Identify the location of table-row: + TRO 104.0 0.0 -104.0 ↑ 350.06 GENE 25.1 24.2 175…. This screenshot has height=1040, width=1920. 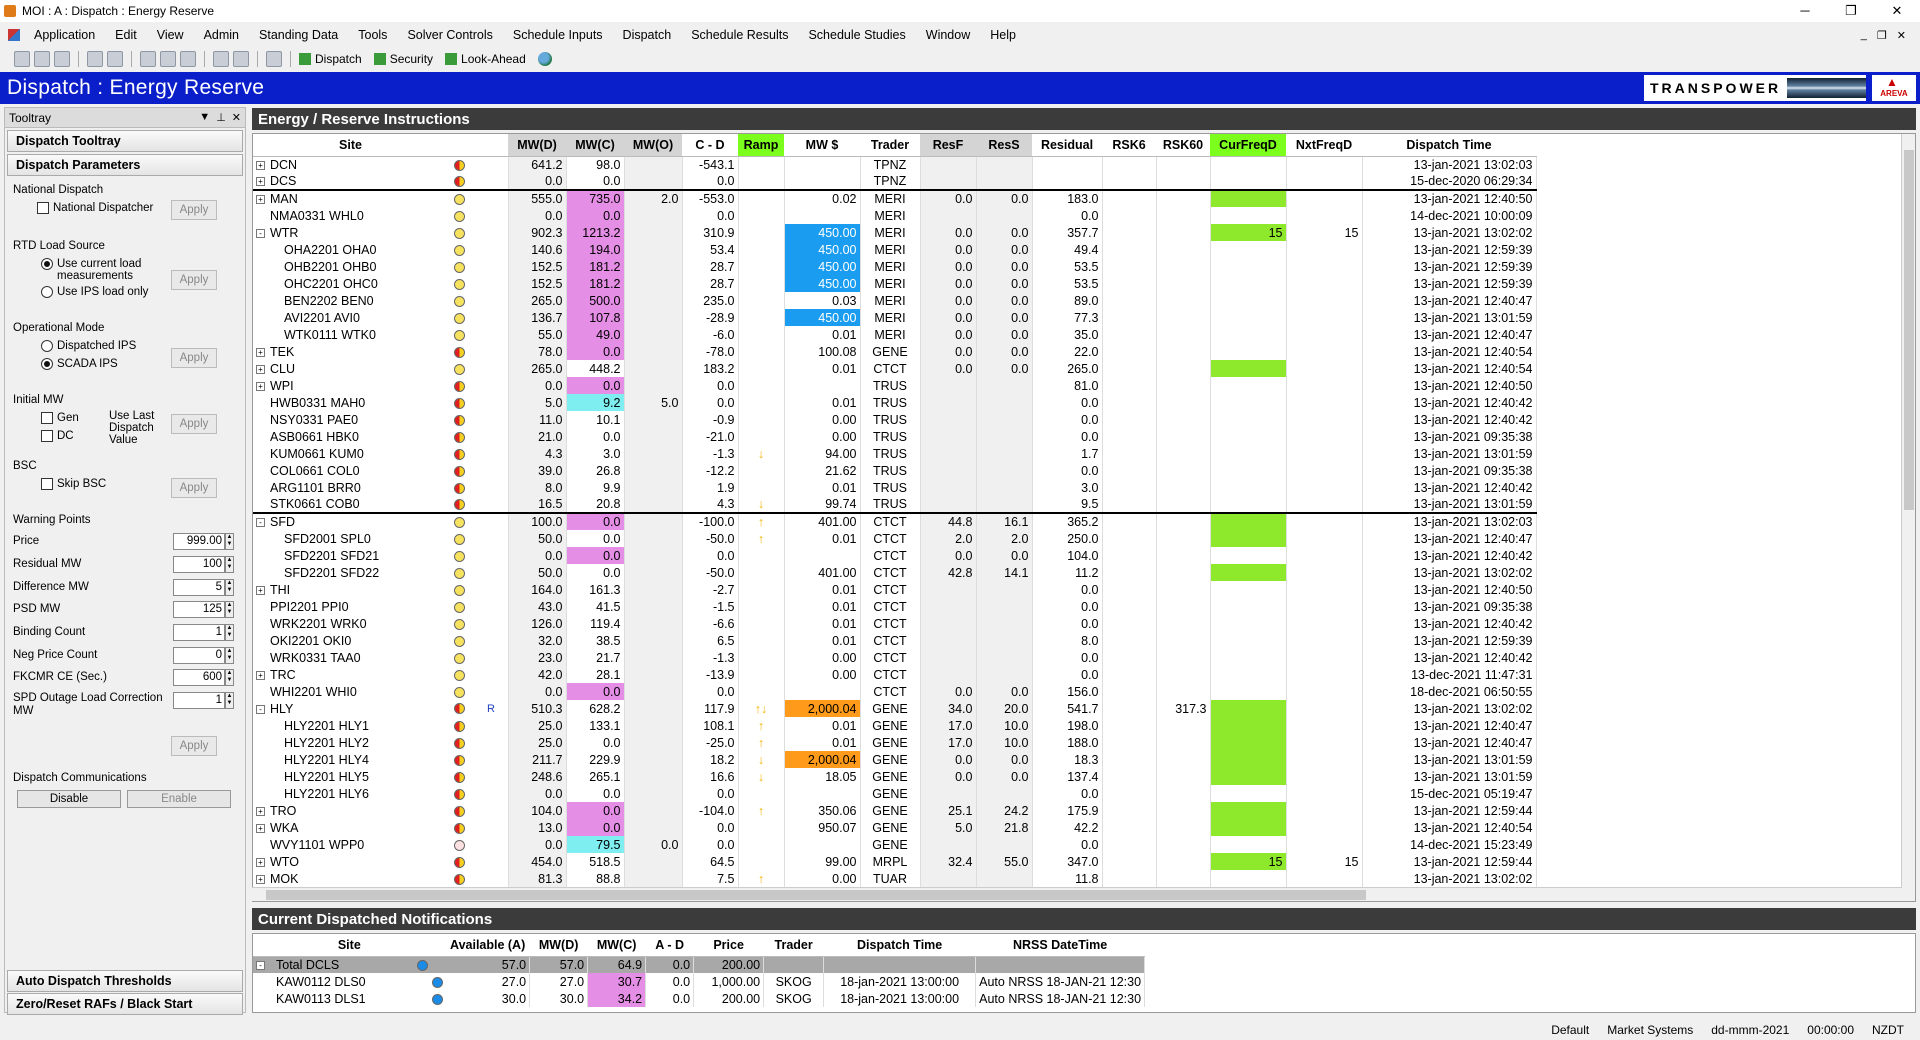
(895, 810).